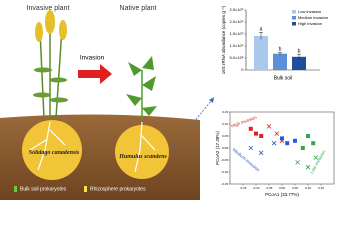 This screenshot has width=338, height=240. Describe the element at coordinates (244, 122) in the screenshot. I see `group-label: High invasion` at that location.